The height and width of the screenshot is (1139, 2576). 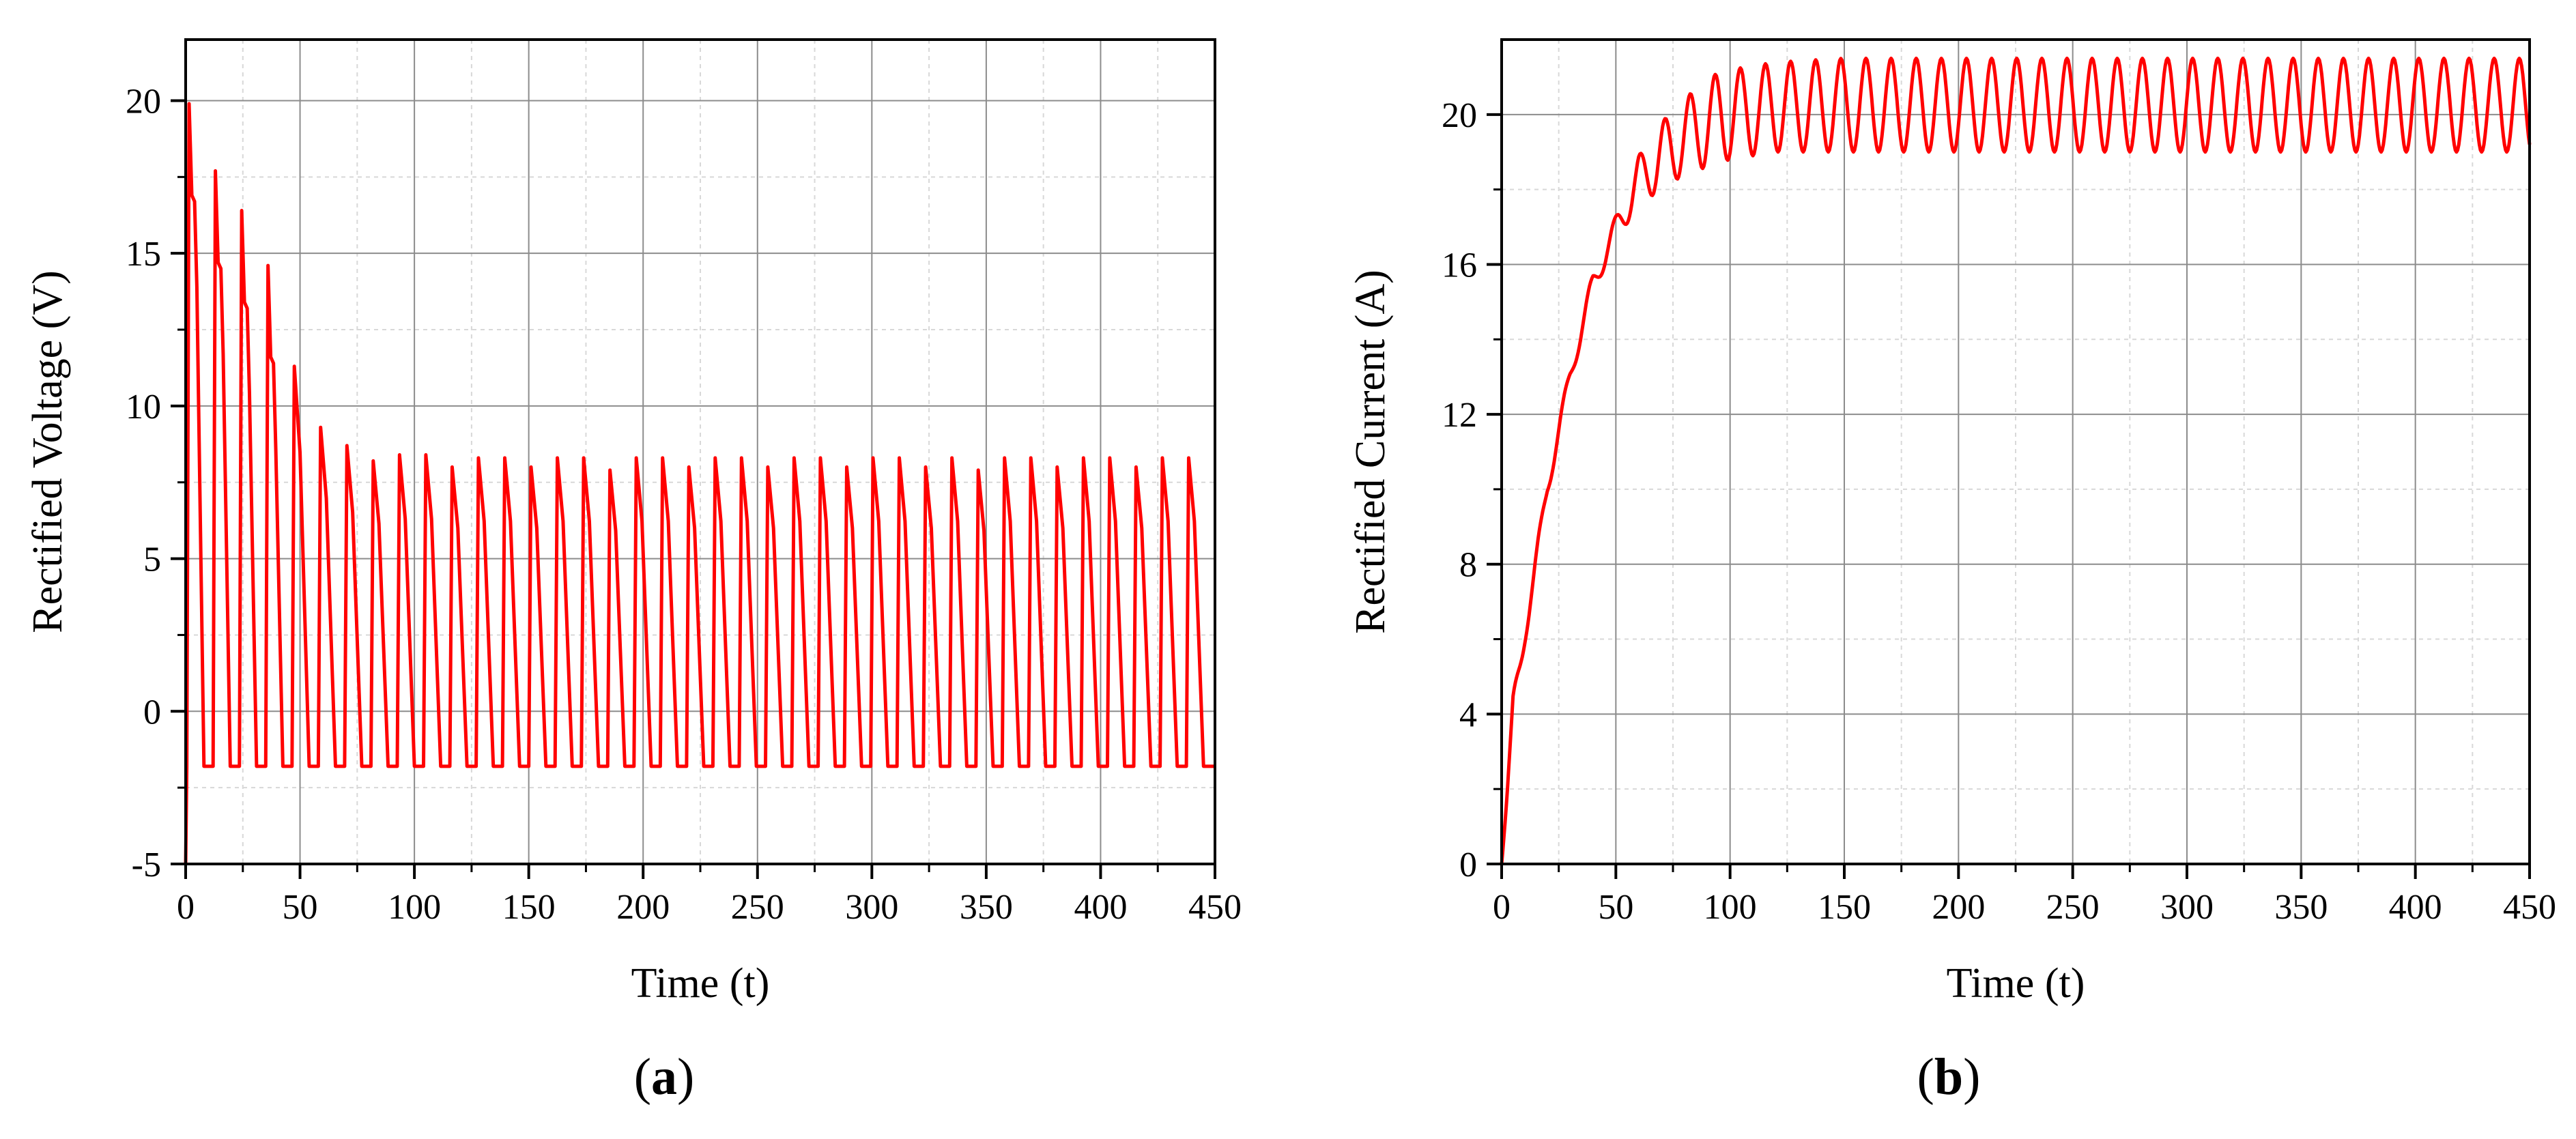 What do you see at coordinates (143, 255) in the screenshot?
I see `y-tick-label: 15` at bounding box center [143, 255].